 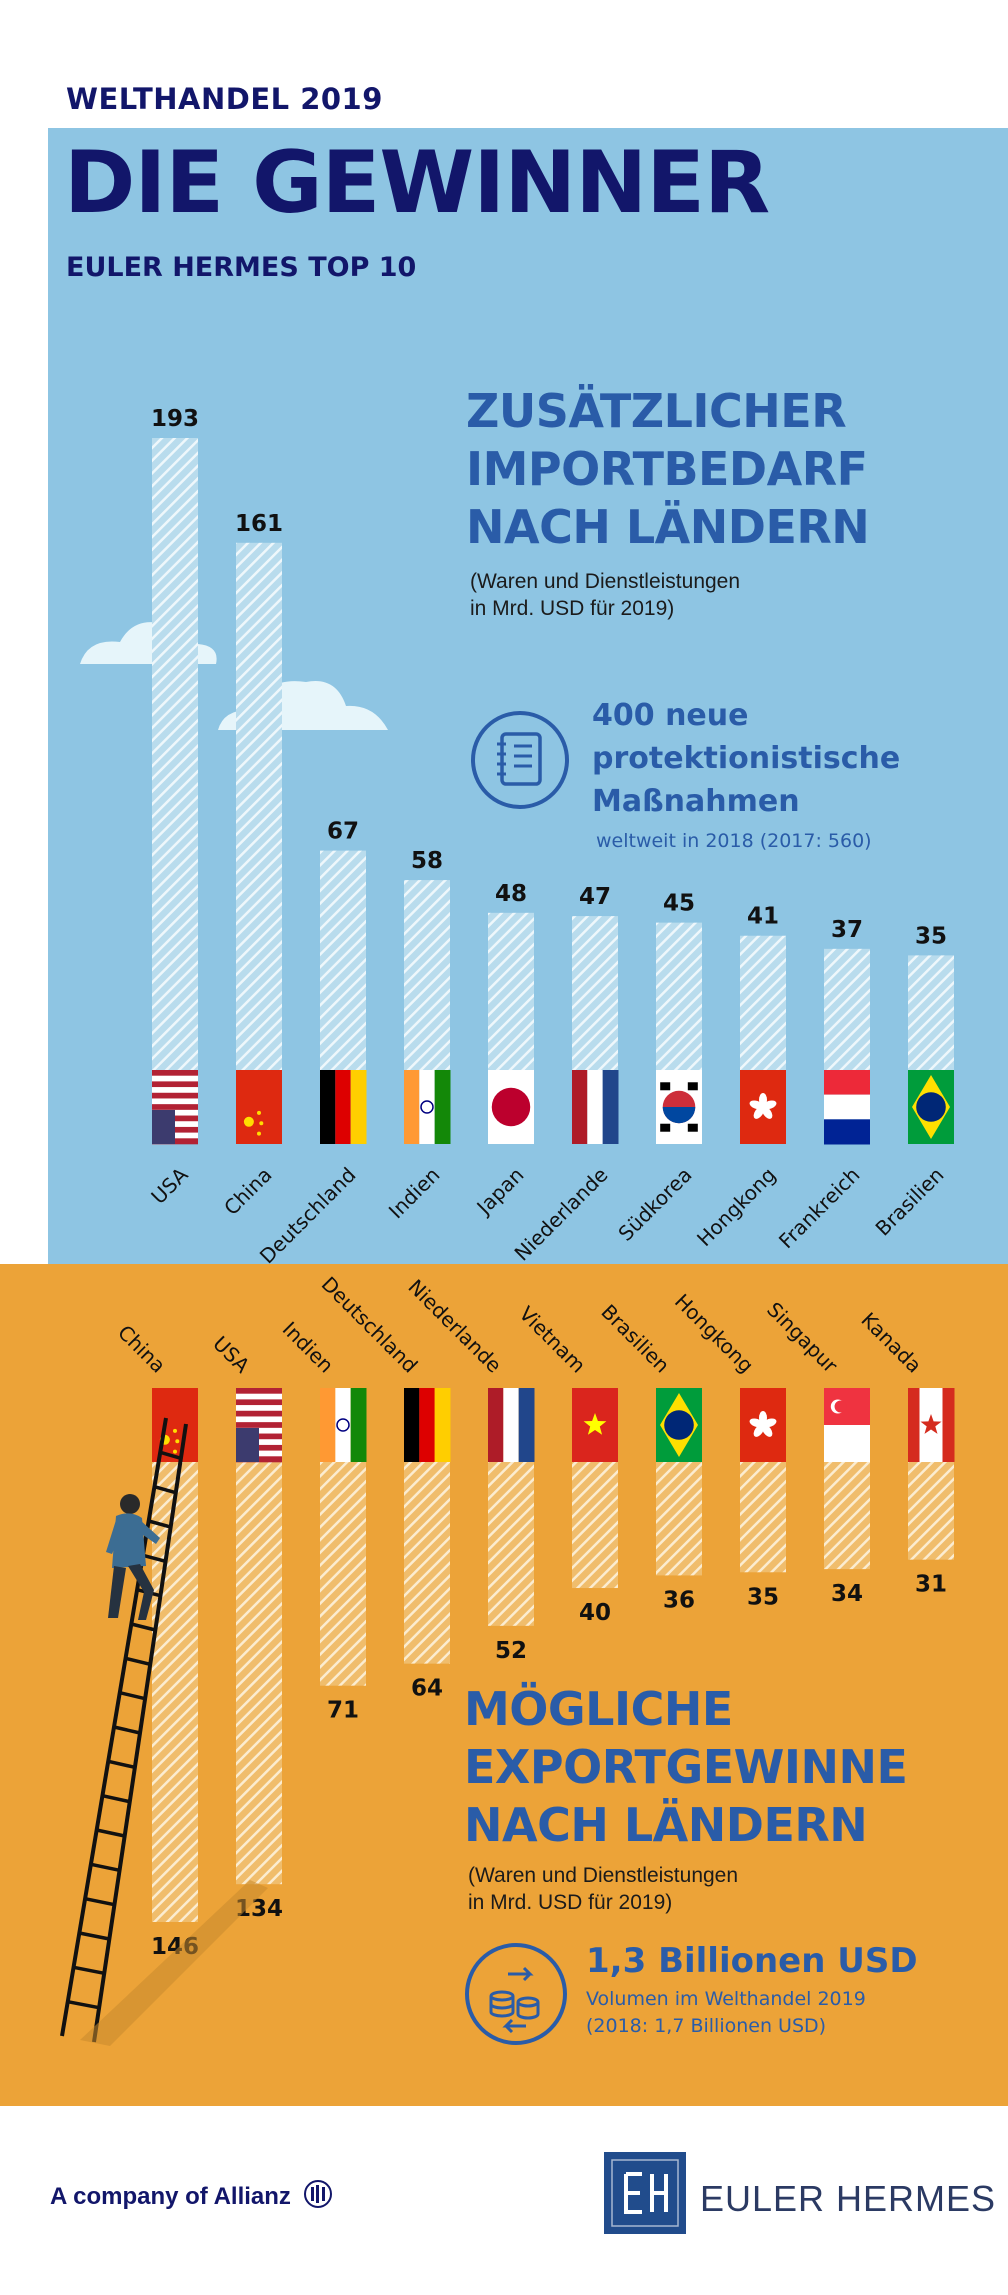 What do you see at coordinates (308, 1347) in the screenshot?
I see `export-category-label: Indien` at bounding box center [308, 1347].